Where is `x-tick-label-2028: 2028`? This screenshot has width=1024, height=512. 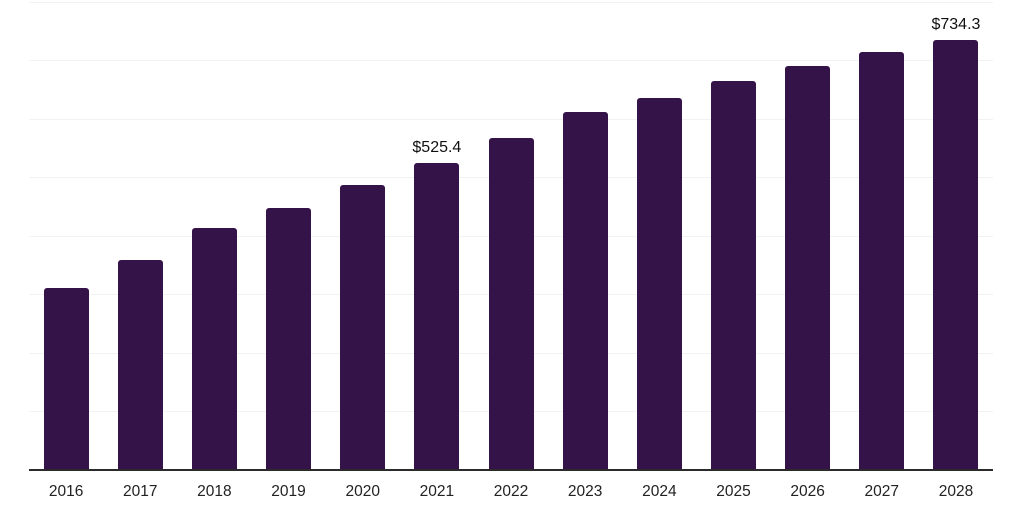 x-tick-label-2028: 2028 is located at coordinates (956, 491).